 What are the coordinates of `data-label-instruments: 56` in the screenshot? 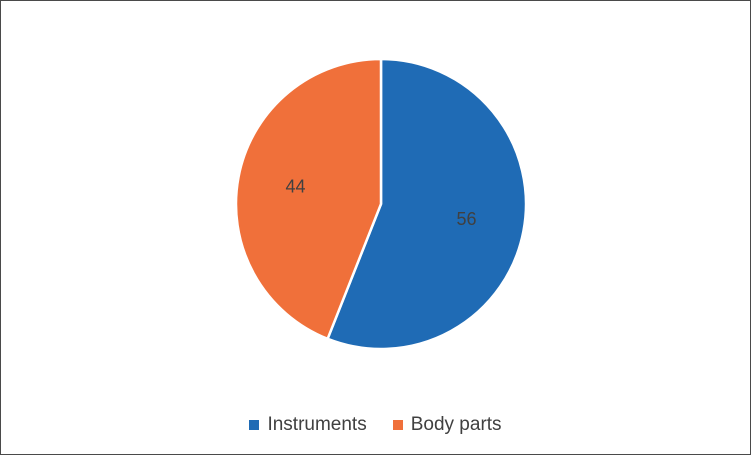 It's located at (466, 219).